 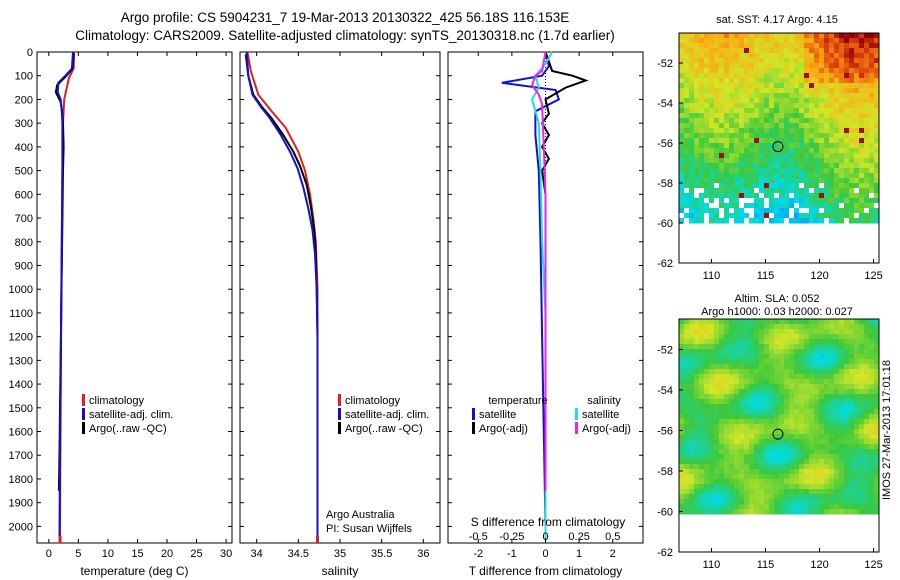 I want to click on legend-title-temperature: temperature, so click(x=517, y=401).